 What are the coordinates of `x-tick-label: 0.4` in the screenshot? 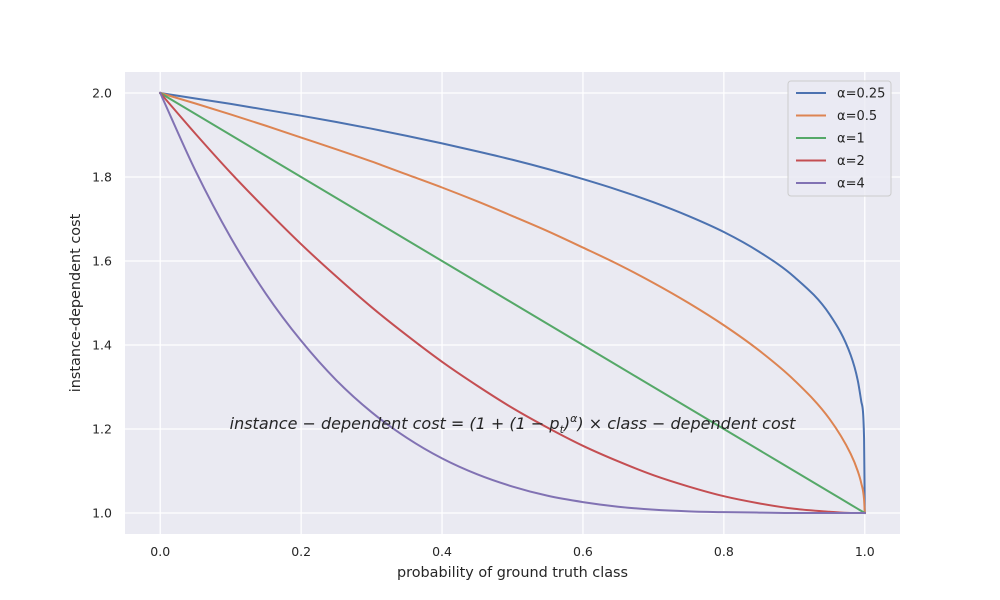 It's located at (442, 551).